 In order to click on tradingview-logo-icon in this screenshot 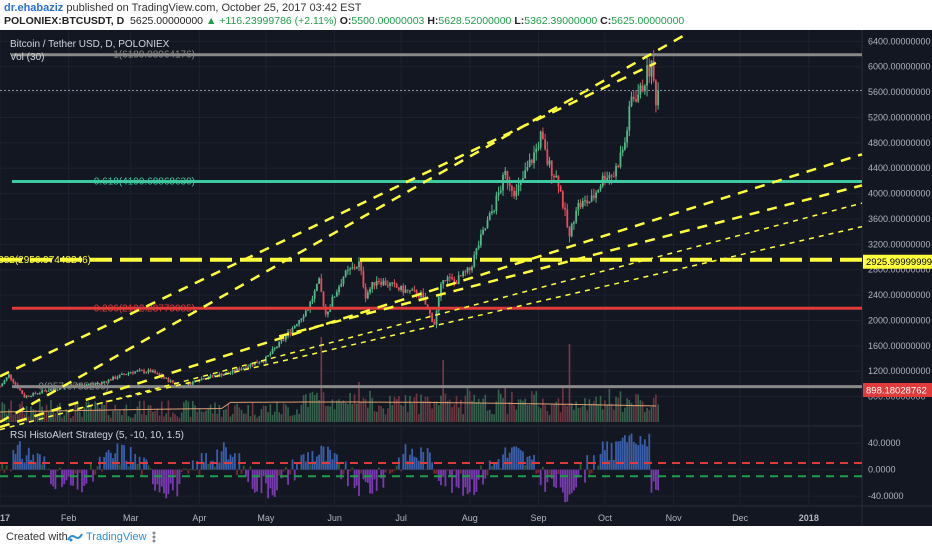, I will do `click(75, 537)`.